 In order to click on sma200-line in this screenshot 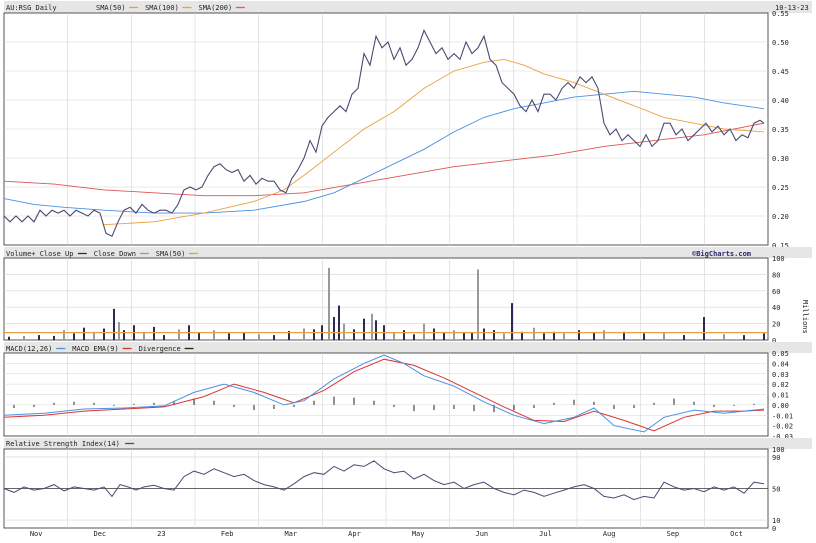, I will do `click(384, 159)`.